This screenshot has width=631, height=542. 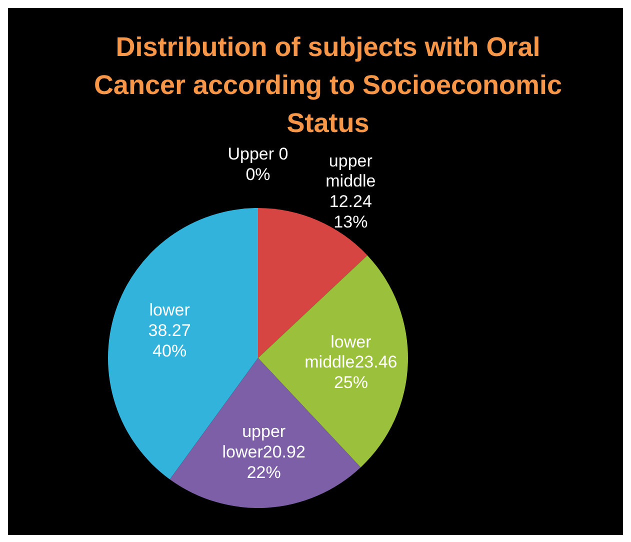 I want to click on slice-label: lower 38.27, so click(x=169, y=320).